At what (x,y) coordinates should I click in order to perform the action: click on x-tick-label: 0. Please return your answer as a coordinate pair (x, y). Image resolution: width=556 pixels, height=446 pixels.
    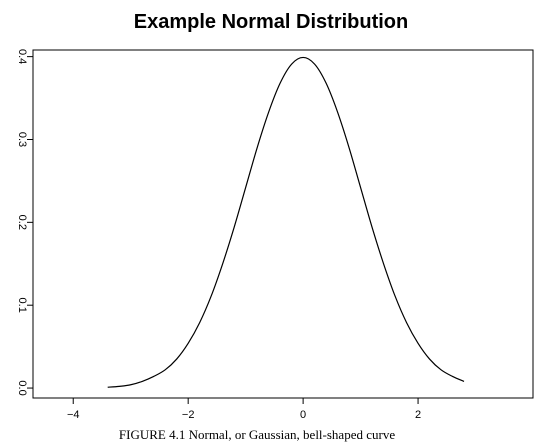
    Looking at the image, I should click on (303, 415).